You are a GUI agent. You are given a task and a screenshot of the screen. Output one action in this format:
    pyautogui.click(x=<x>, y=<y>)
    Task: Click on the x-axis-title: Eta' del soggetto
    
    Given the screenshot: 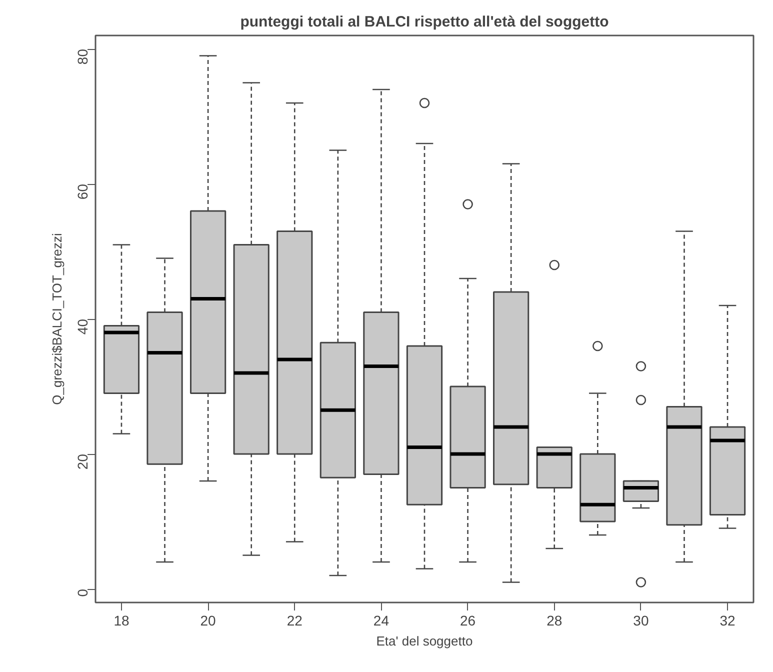 What is the action you would take?
    pyautogui.click(x=424, y=641)
    